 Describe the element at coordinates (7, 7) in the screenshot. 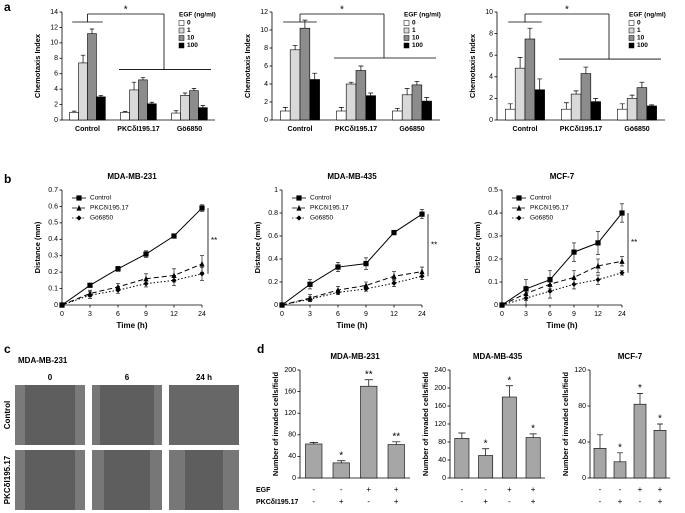

I see `panel-label: a` at that location.